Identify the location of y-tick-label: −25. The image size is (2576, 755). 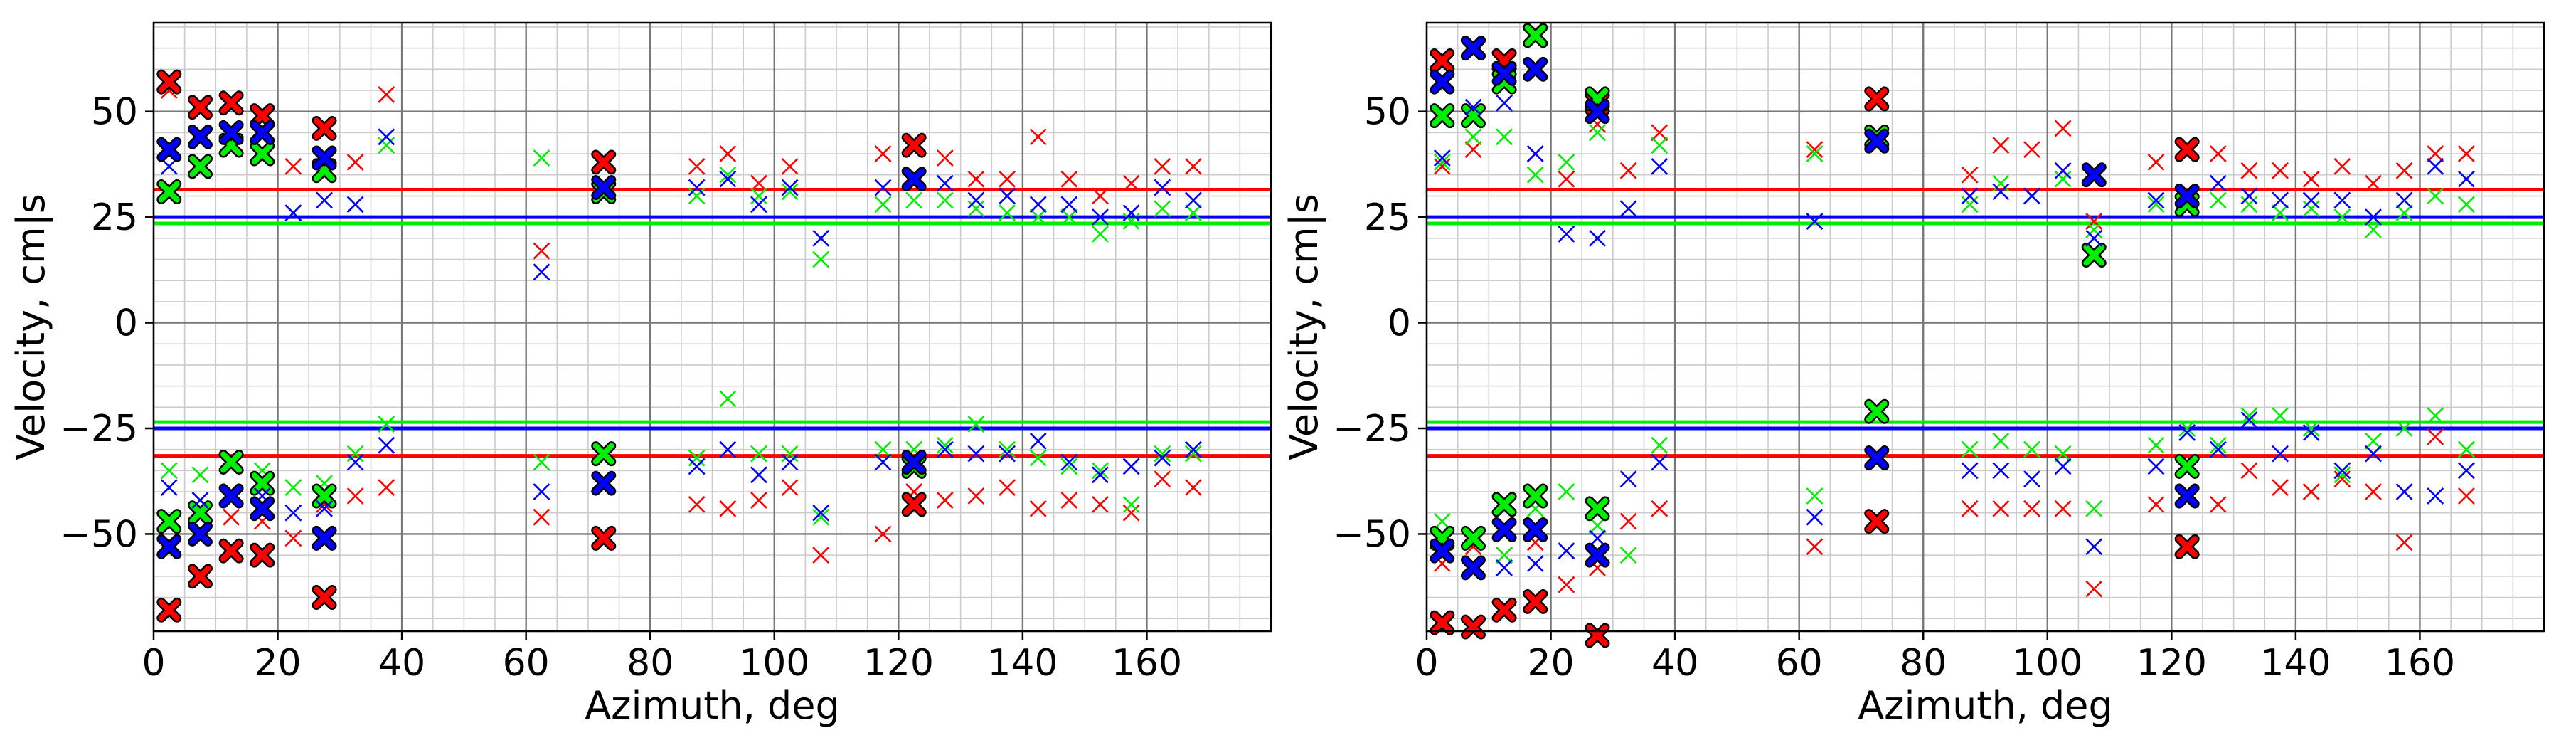
(99, 429).